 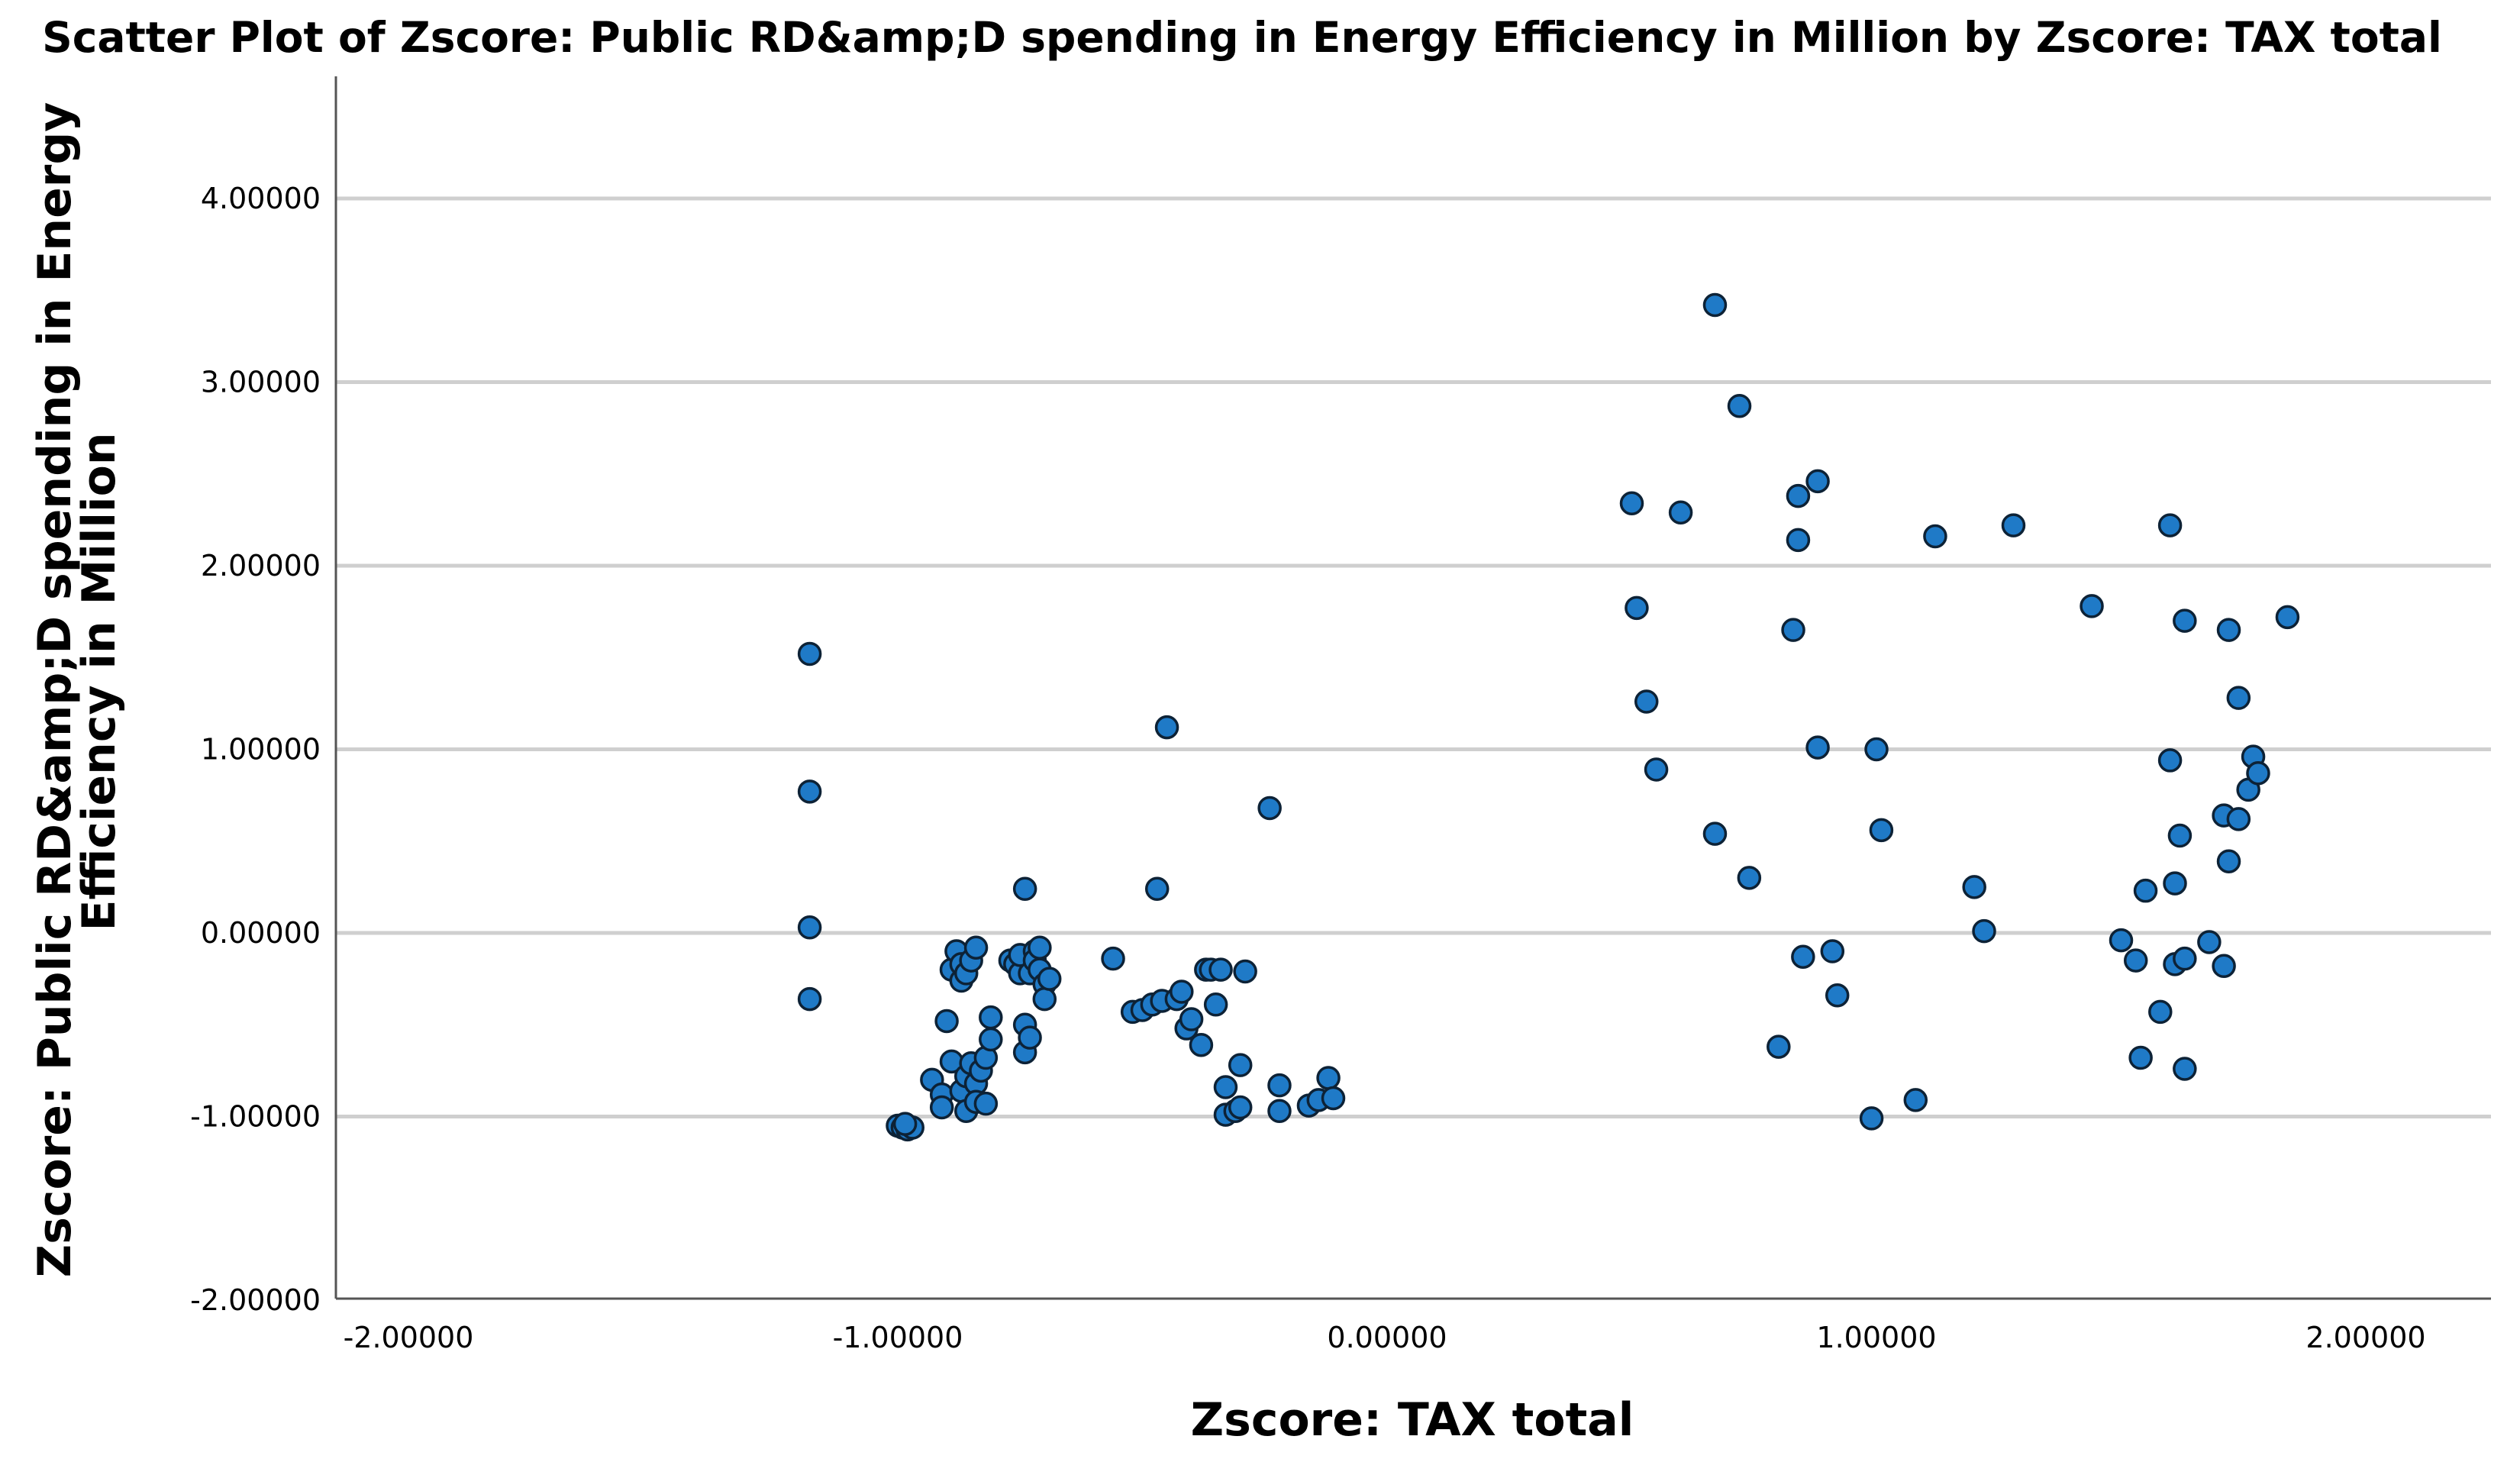 I want to click on x-tick-label: 2.00000, so click(x=2365, y=1337).